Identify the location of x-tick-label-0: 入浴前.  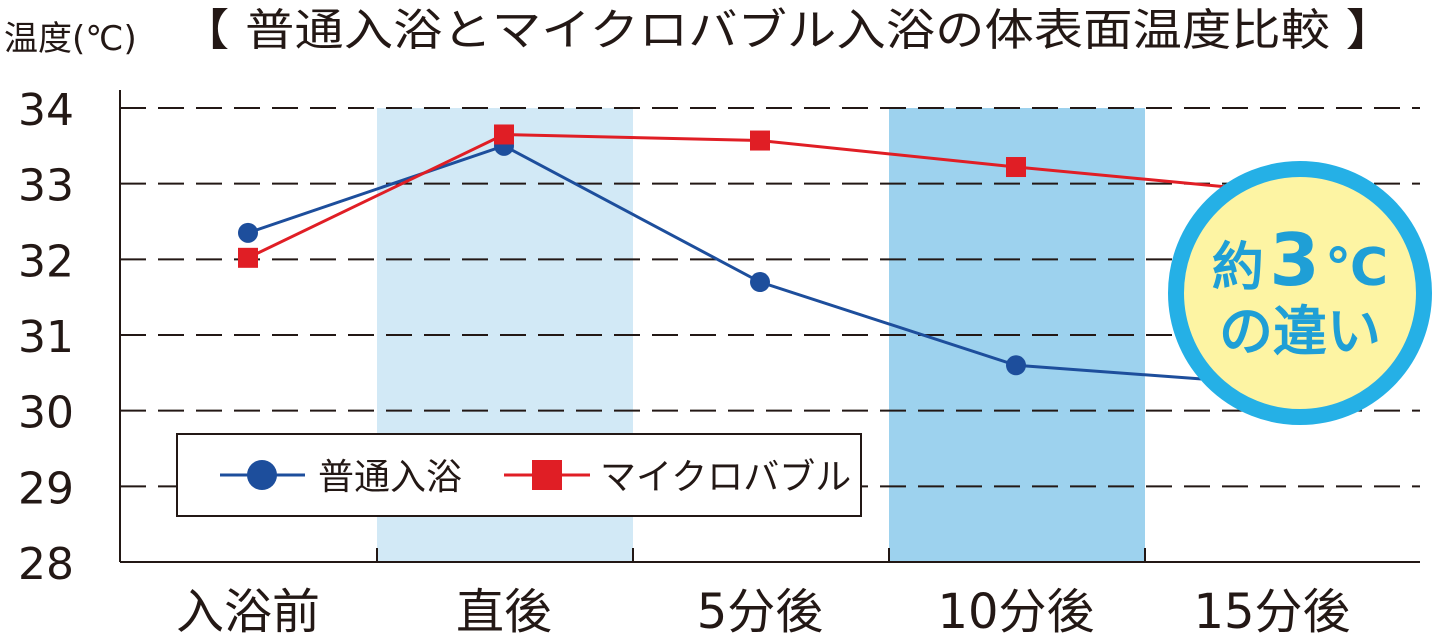
(248, 611).